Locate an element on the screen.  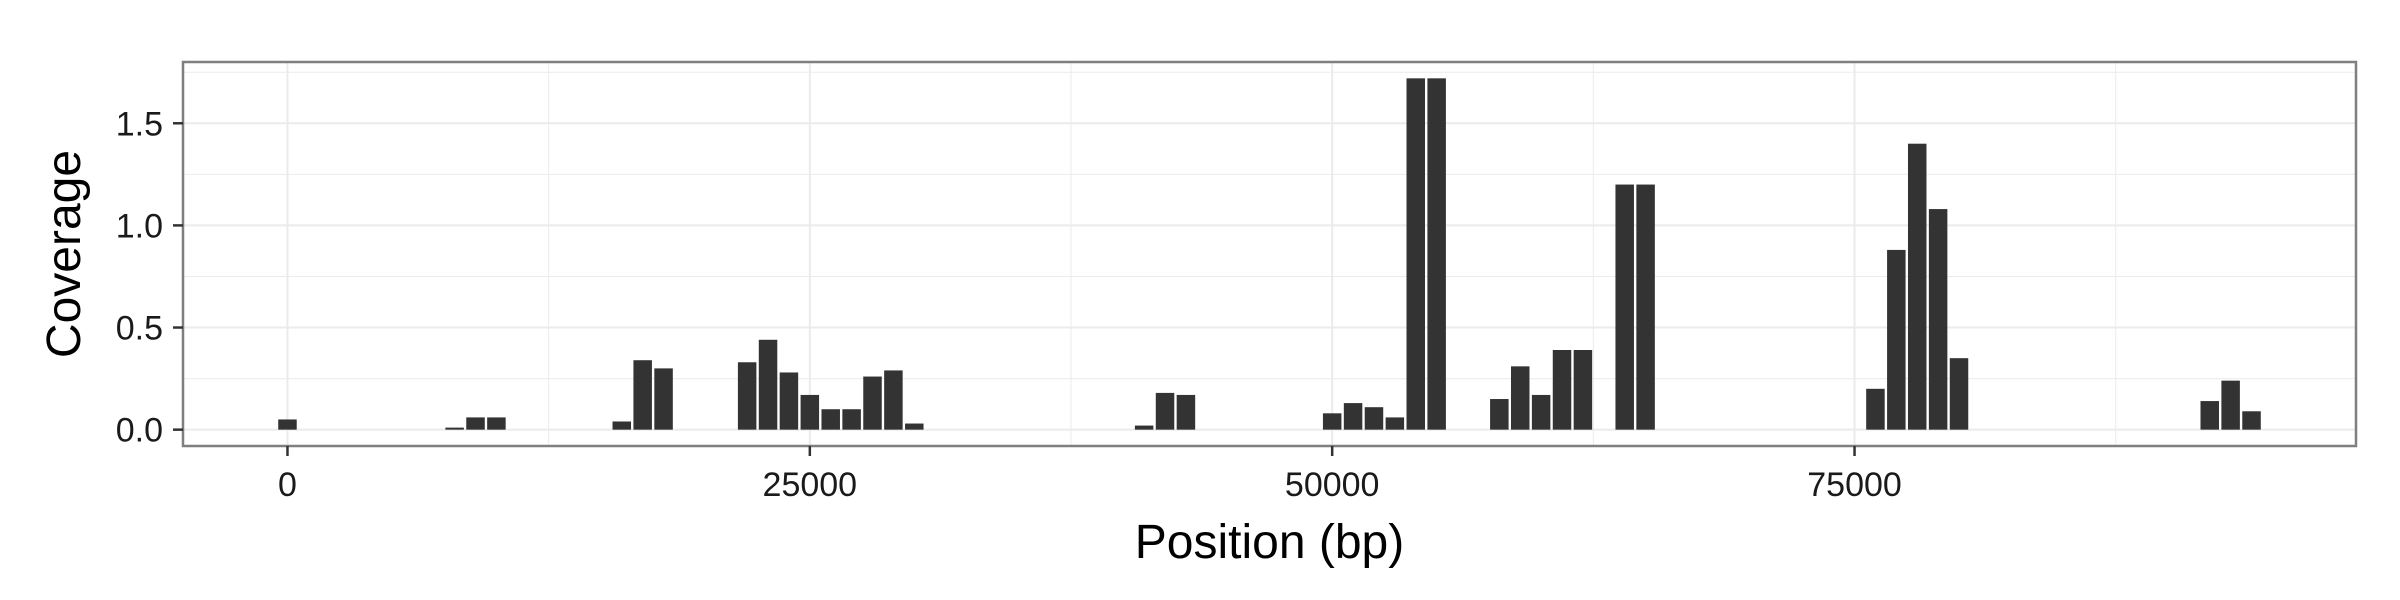
x-tick-label: 25000 is located at coordinates (810, 485).